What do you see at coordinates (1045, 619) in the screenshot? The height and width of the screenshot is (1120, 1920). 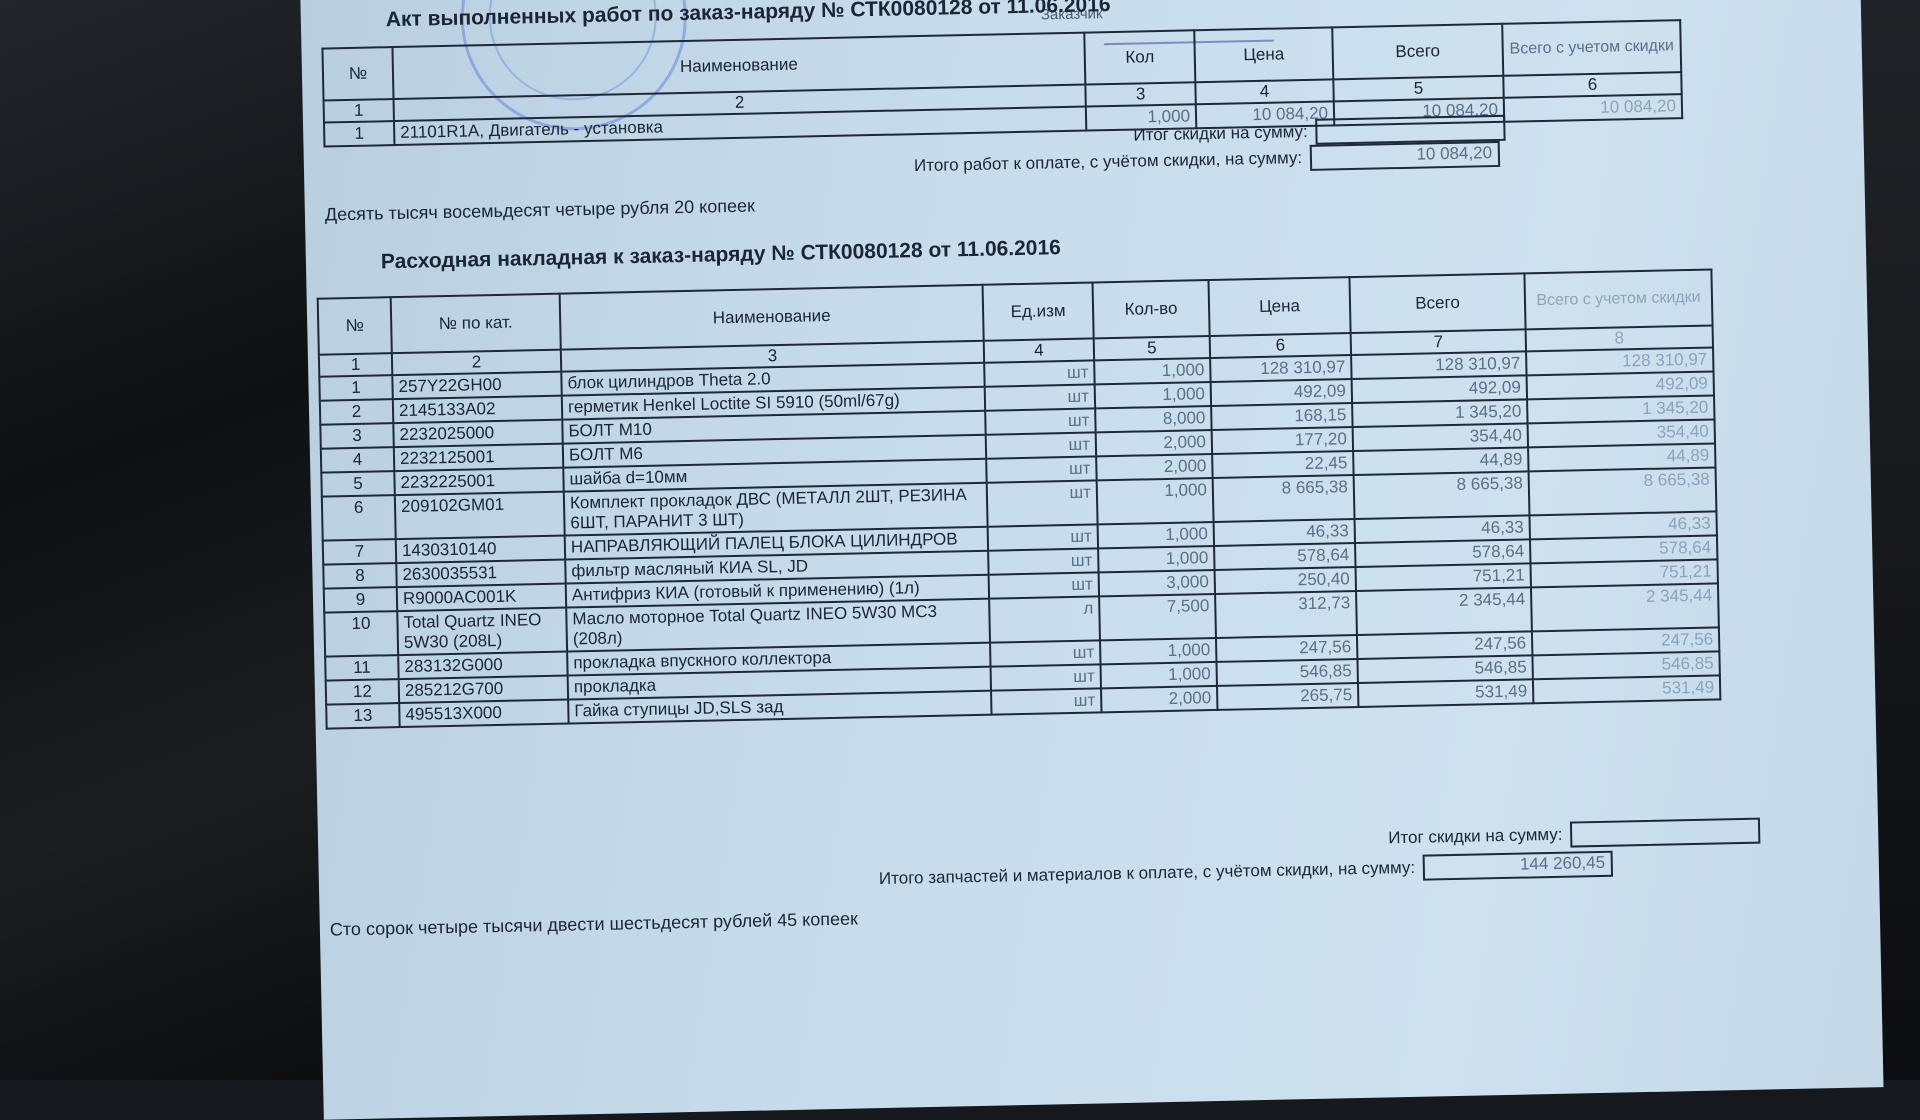 I see `cell-unit: л` at bounding box center [1045, 619].